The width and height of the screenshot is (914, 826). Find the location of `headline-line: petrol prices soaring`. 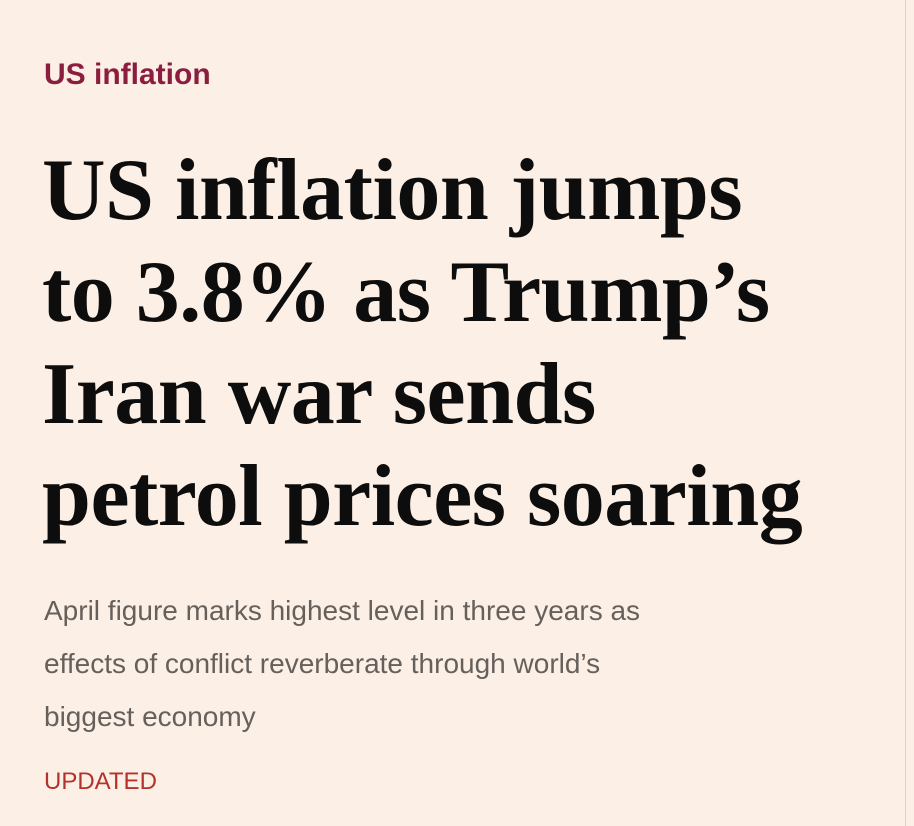

headline-line: petrol prices soaring is located at coordinates (422, 496).